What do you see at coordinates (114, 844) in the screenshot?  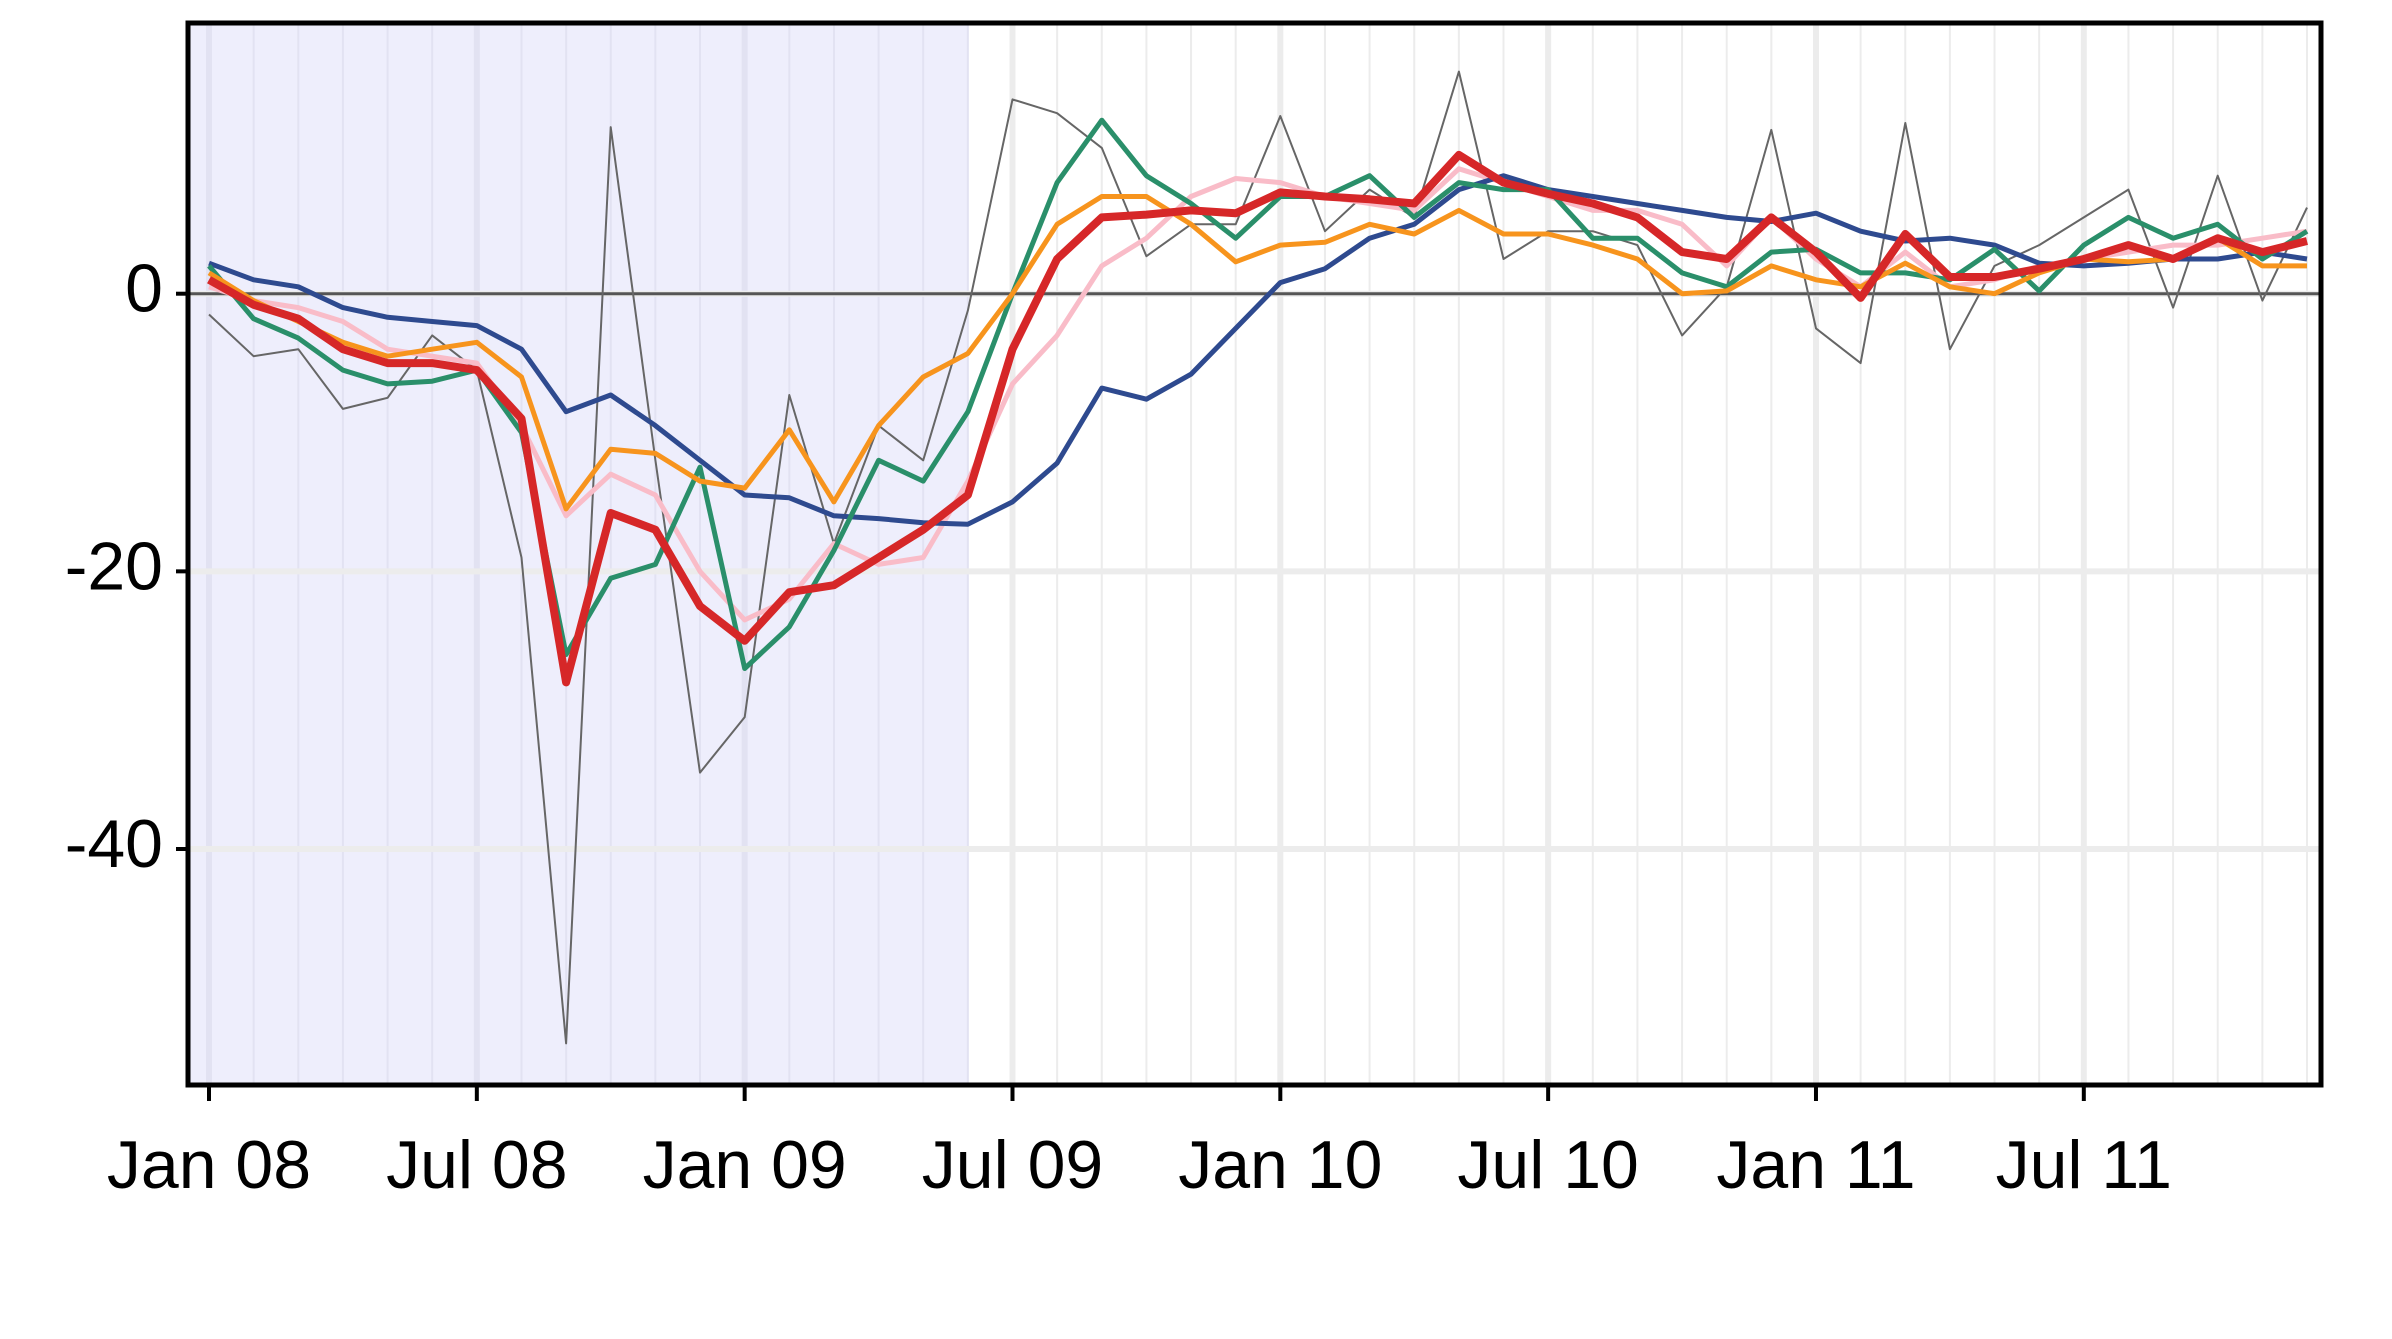 I see `y-tick-label: -40` at bounding box center [114, 844].